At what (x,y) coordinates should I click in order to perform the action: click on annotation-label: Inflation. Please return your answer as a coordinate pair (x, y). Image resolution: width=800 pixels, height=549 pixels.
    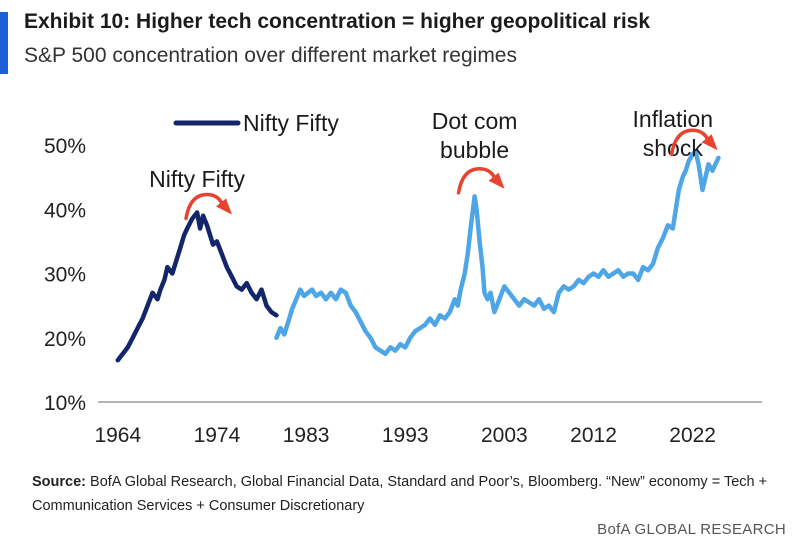
    Looking at the image, I should click on (673, 119).